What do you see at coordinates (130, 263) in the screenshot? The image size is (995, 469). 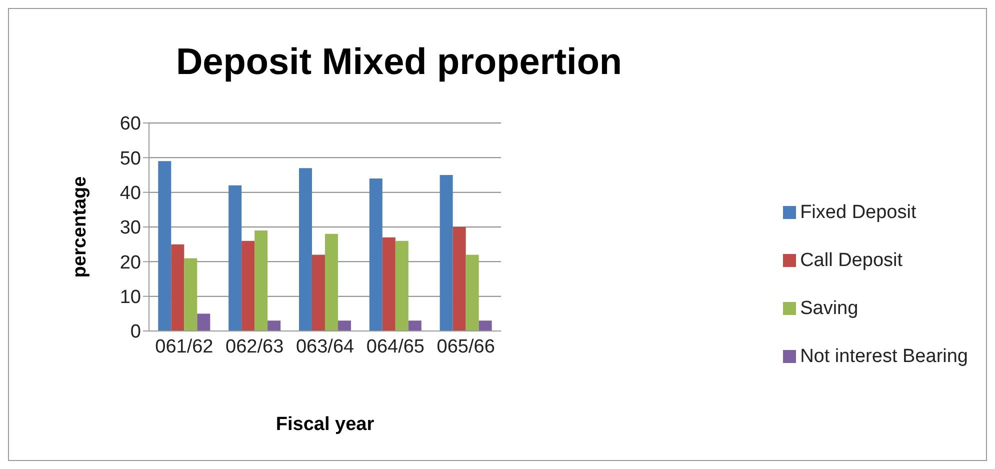 I see `y-tick-label: 20` at bounding box center [130, 263].